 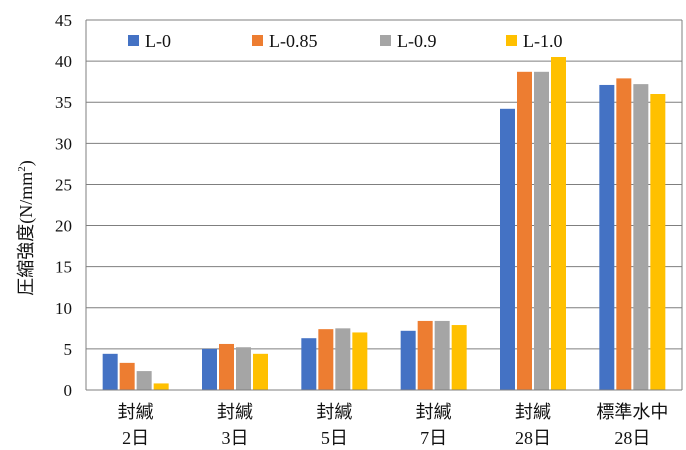 I want to click on bar-L-1.0-cat5, so click(x=658, y=242).